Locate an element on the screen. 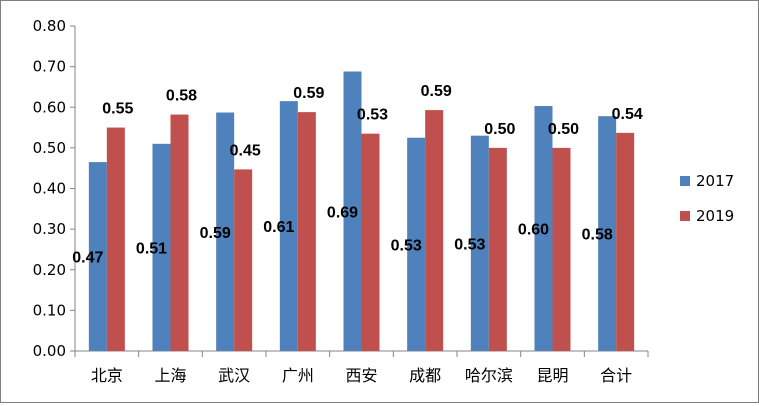  legend-label-2019: 2019 is located at coordinates (715, 216).